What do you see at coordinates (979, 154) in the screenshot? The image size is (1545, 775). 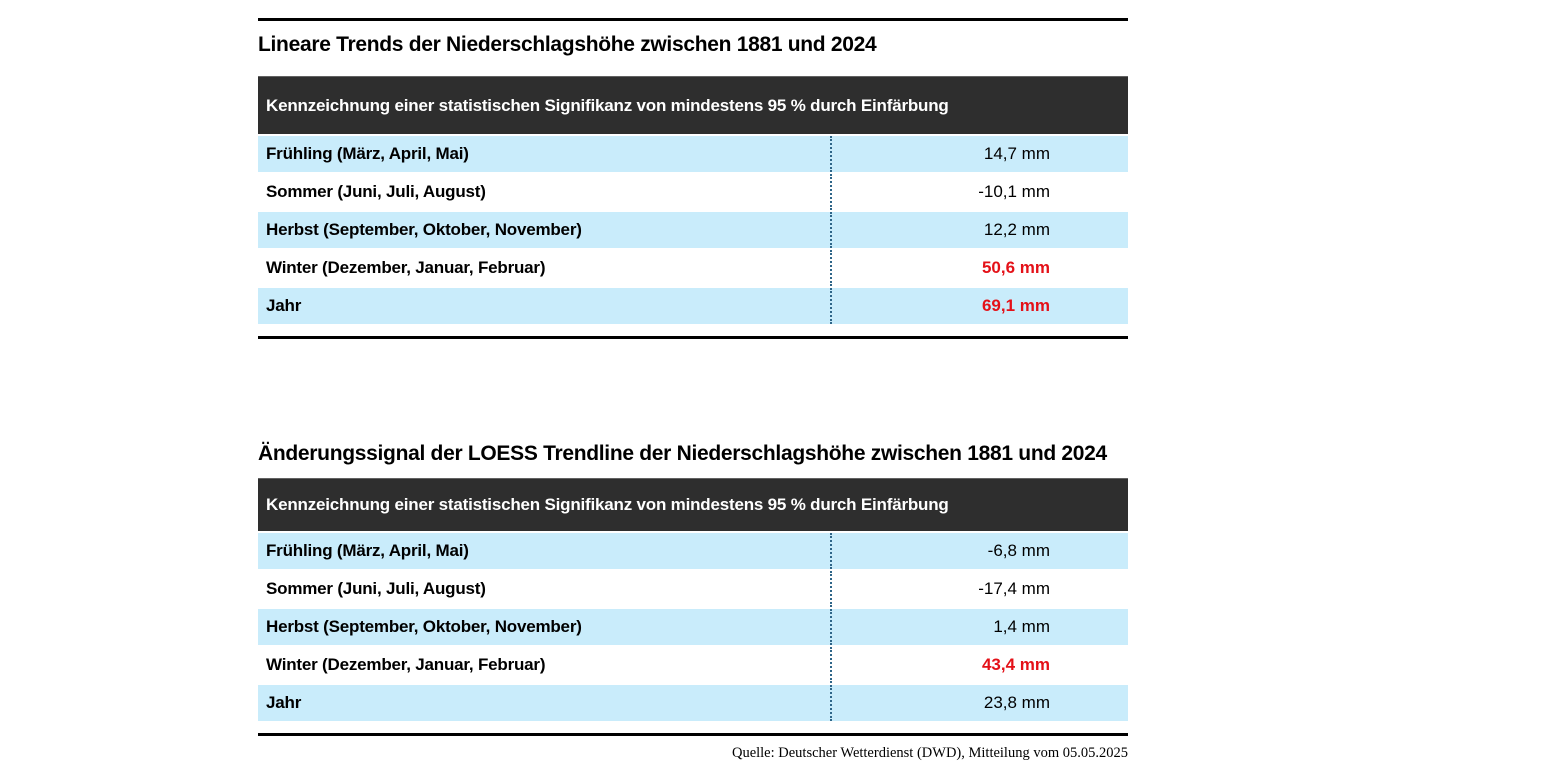 I see `row-trend-value: 14,7 mm` at bounding box center [979, 154].